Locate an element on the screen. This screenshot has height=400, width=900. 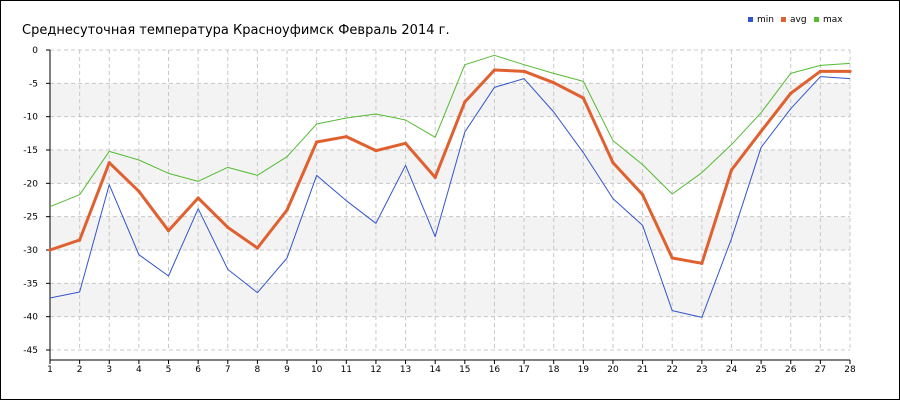
x-tick-label: 27 is located at coordinates (820, 370).